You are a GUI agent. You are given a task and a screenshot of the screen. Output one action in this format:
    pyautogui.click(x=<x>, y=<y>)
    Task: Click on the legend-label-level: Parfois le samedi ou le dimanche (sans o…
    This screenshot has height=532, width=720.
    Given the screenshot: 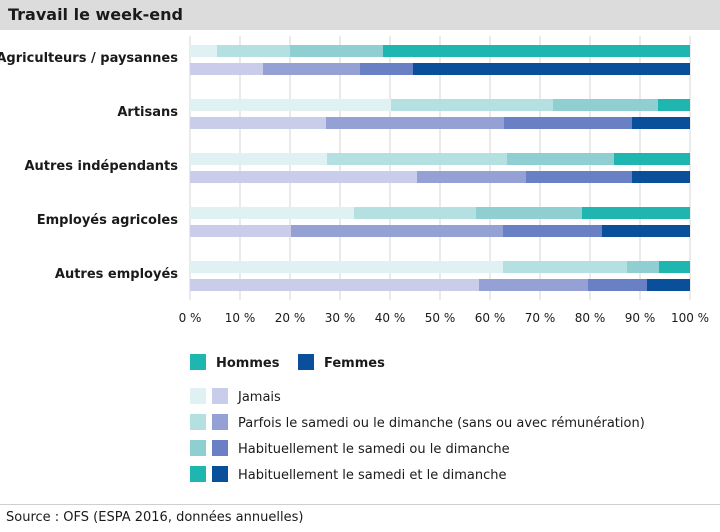 What is the action you would take?
    pyautogui.click(x=441, y=423)
    